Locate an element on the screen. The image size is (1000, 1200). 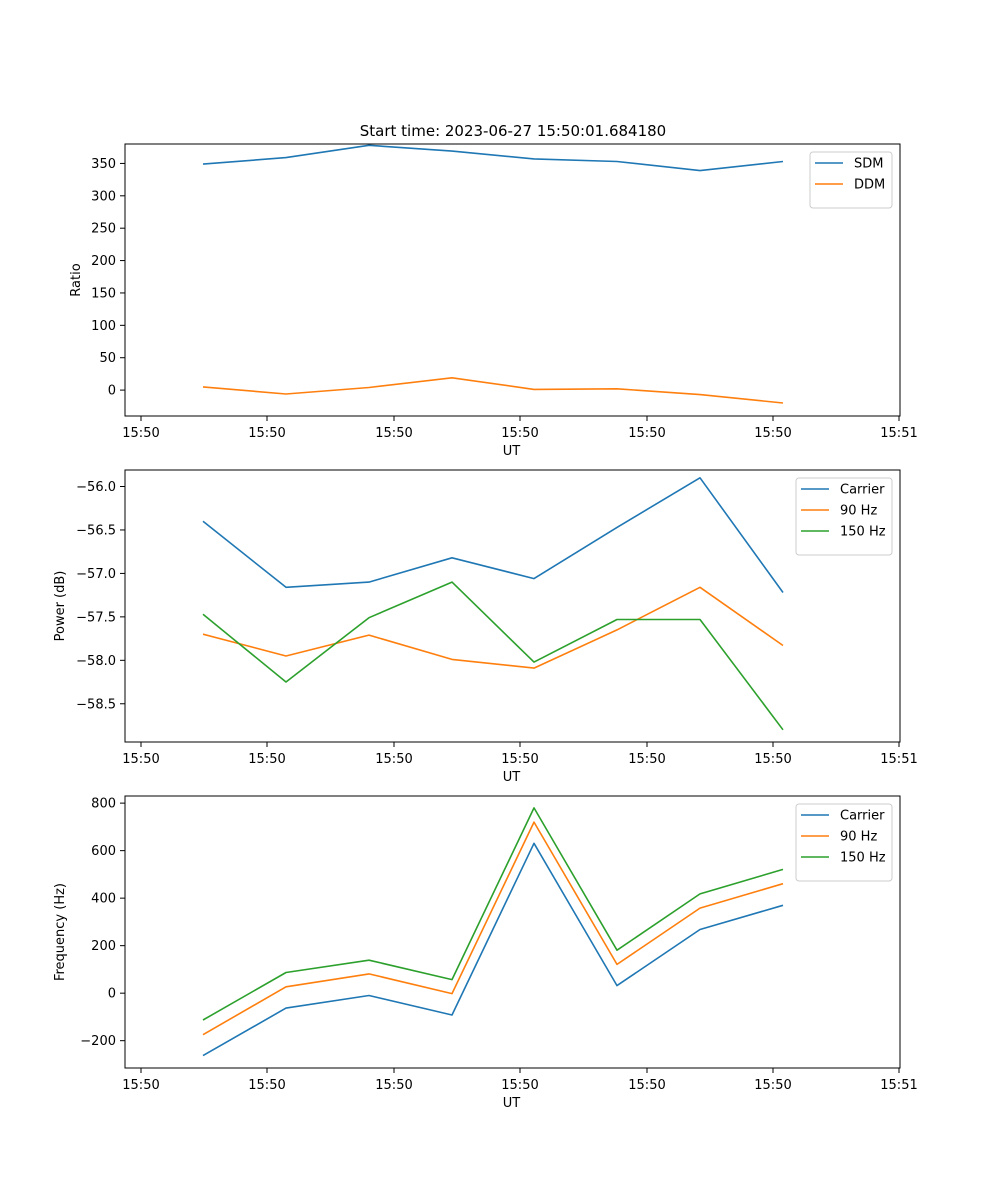
y-tick-label: −58.0 is located at coordinates (96, 661).